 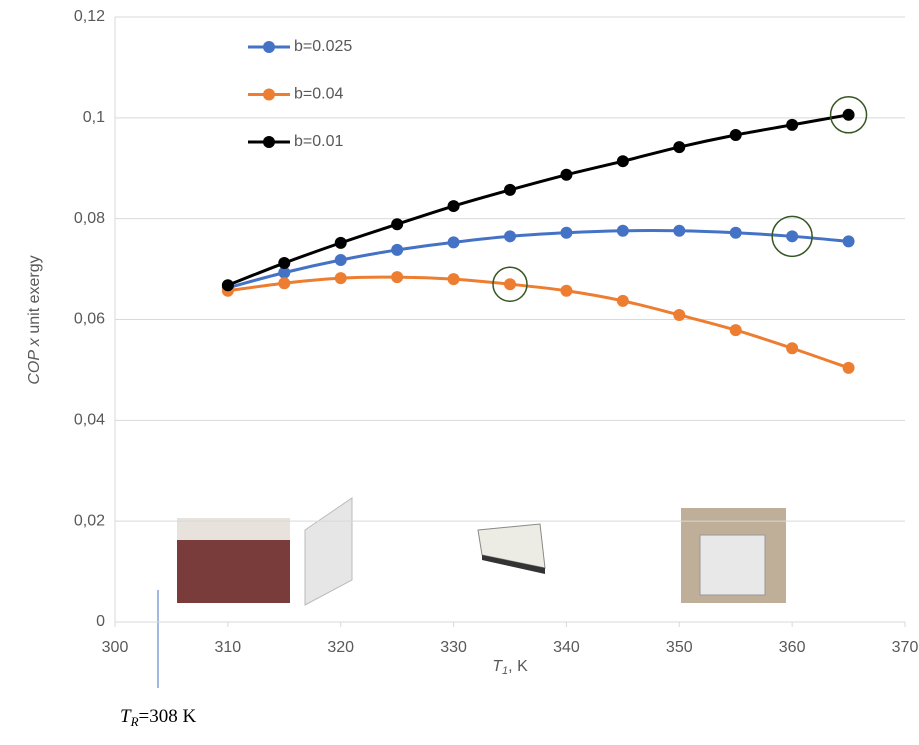 What do you see at coordinates (679, 647) in the screenshot?
I see `x-tick-label: 350` at bounding box center [679, 647].